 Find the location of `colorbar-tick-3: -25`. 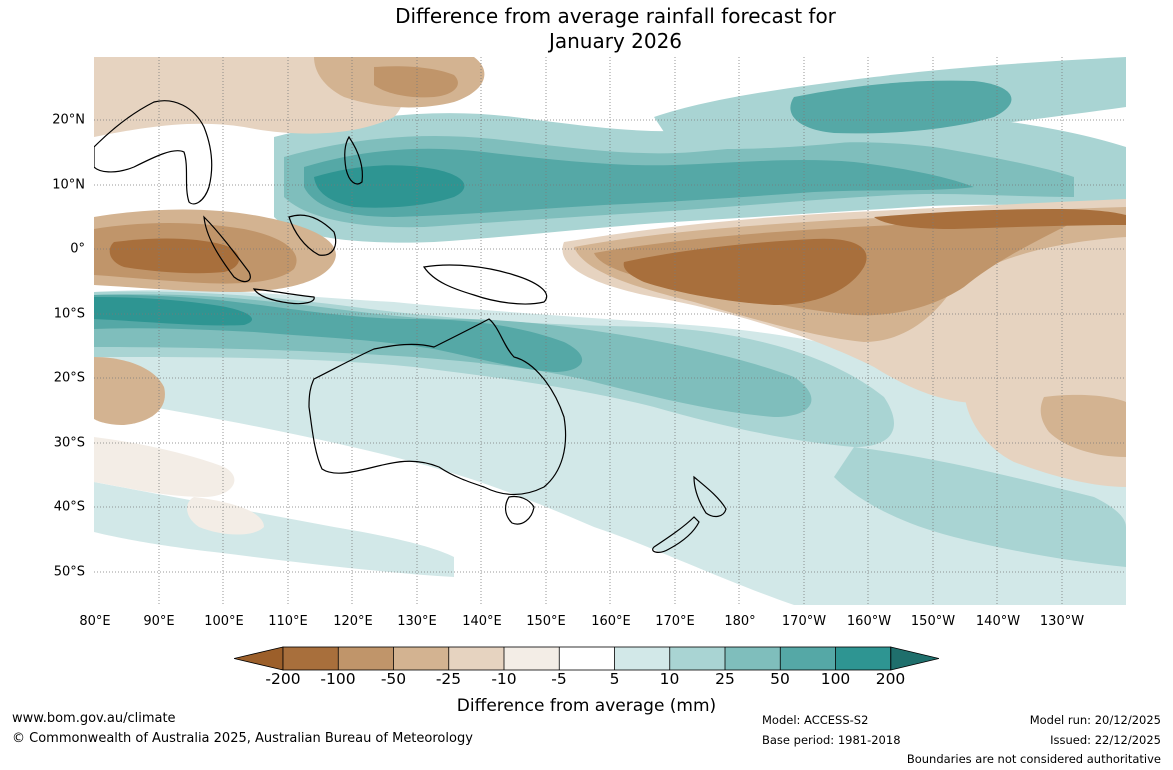

colorbar-tick-3: -25 is located at coordinates (448, 679).